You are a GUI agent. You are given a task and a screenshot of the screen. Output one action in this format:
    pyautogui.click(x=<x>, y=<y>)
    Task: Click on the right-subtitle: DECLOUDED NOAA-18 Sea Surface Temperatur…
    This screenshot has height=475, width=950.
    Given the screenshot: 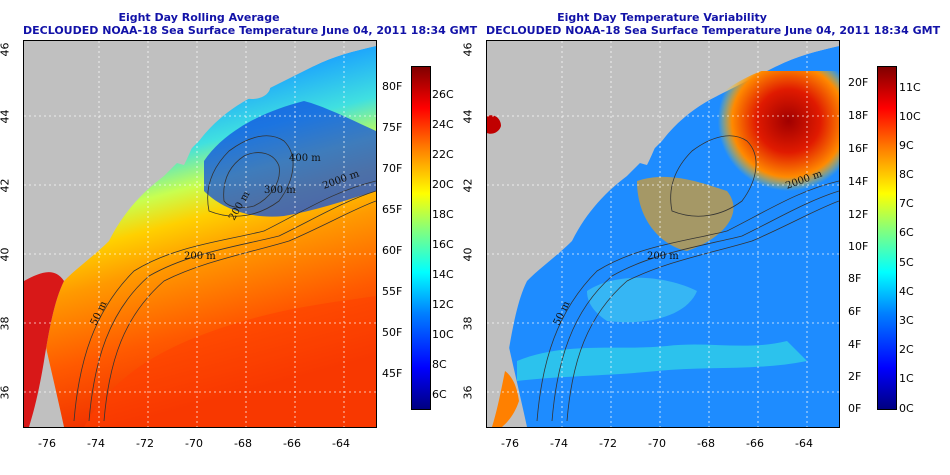 What is the action you would take?
    pyautogui.click(x=713, y=30)
    